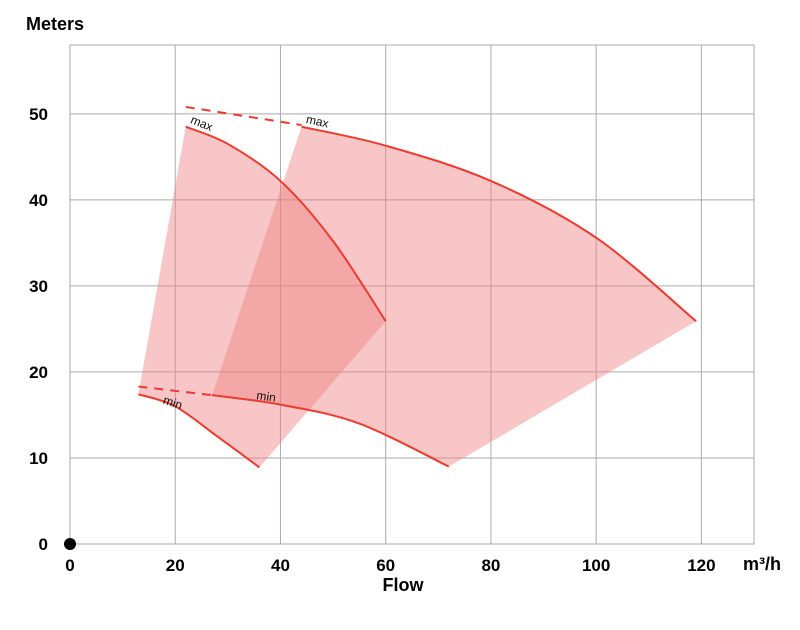 This screenshot has width=800, height=630. Describe the element at coordinates (175, 565) in the screenshot. I see `x-tick-label: 20` at that location.